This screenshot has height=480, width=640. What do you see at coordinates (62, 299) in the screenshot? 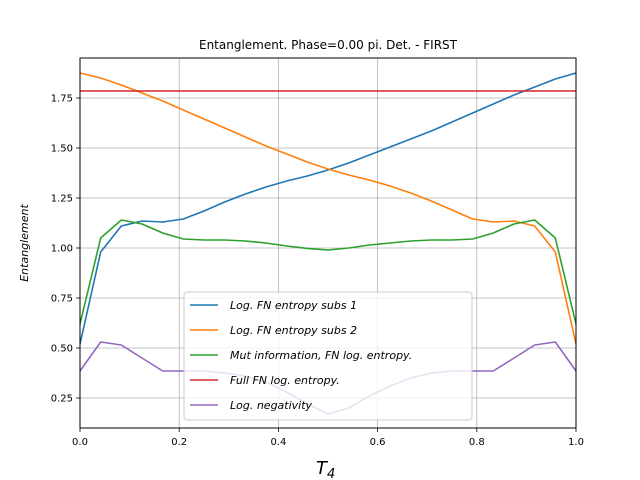
I see `y-tick-label: 0.75` at bounding box center [62, 299].